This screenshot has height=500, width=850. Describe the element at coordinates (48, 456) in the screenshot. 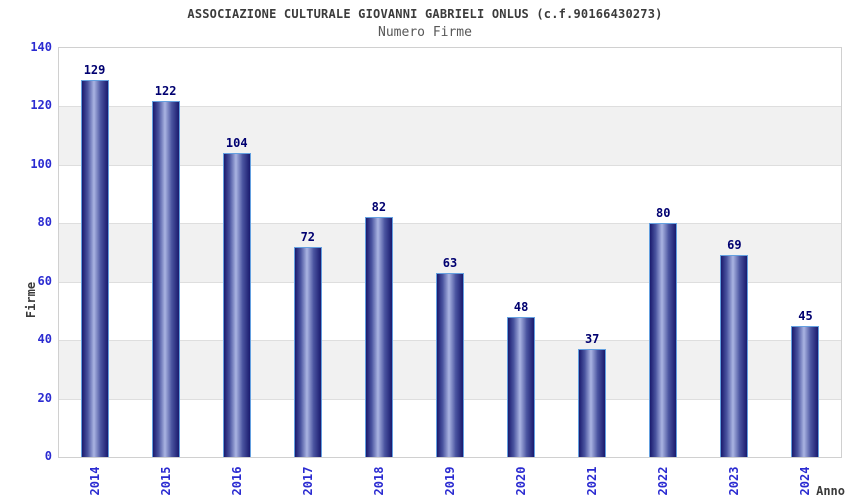

I see `y-tick-0: 0` at that location.